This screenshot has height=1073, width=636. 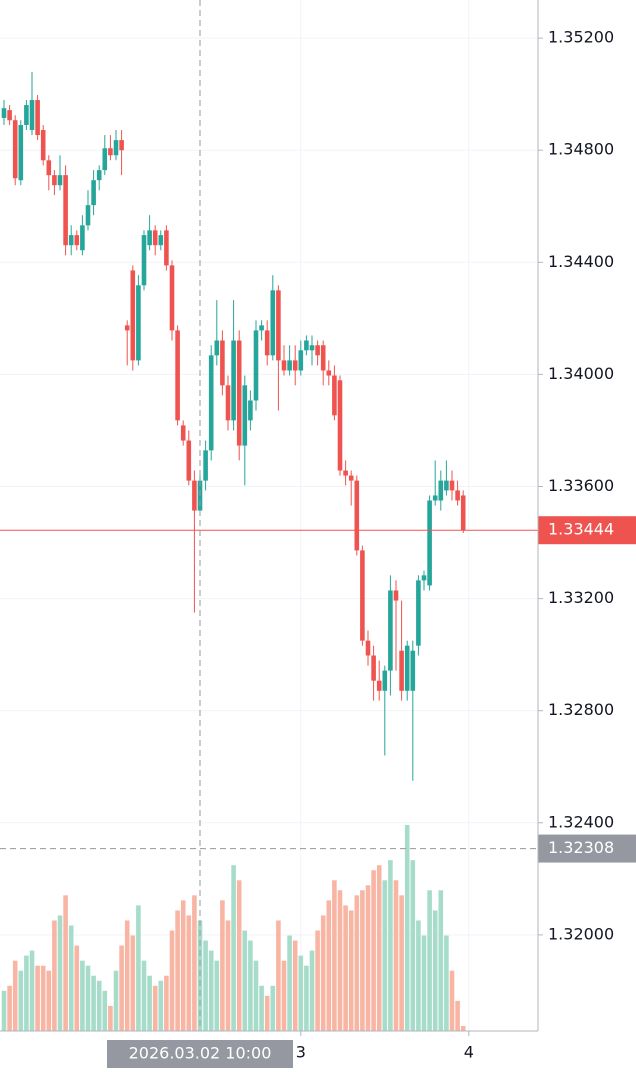 What do you see at coordinates (581, 933) in the screenshot?
I see `y-tick-label: 1.32000` at bounding box center [581, 933].